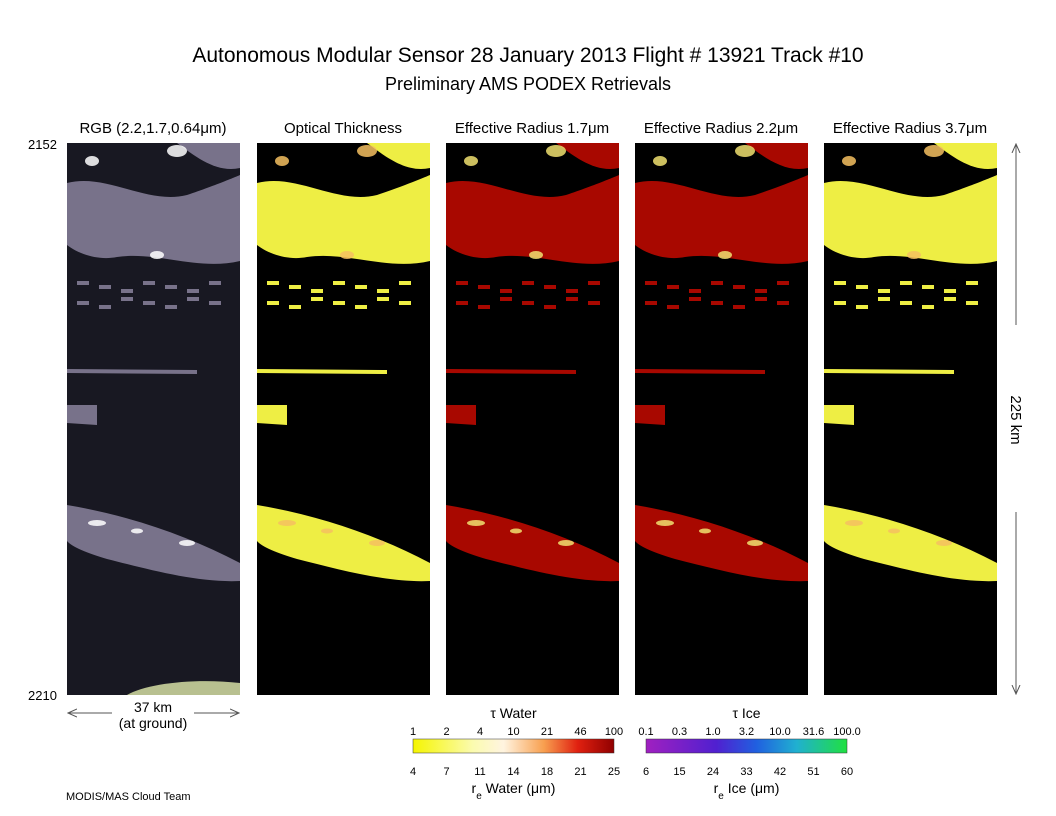 This screenshot has width=1056, height=816. What do you see at coordinates (847, 732) in the screenshot?
I see `colorbar-tick-label: 100.0` at bounding box center [847, 732].